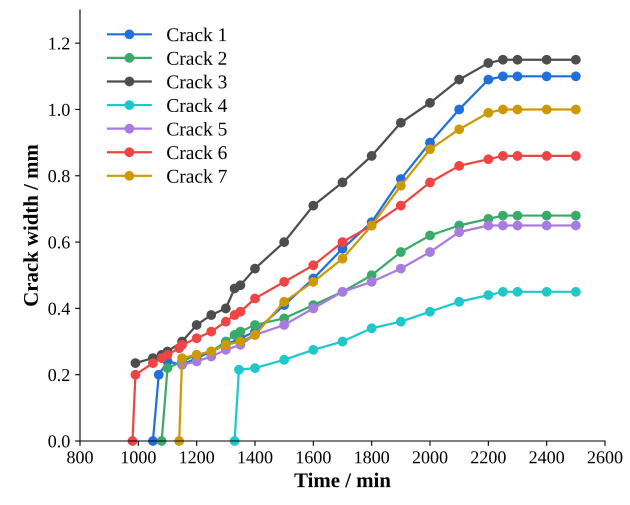 The height and width of the screenshot is (505, 630). What do you see at coordinates (342, 480) in the screenshot?
I see `x-axis-title: Time / min` at bounding box center [342, 480].